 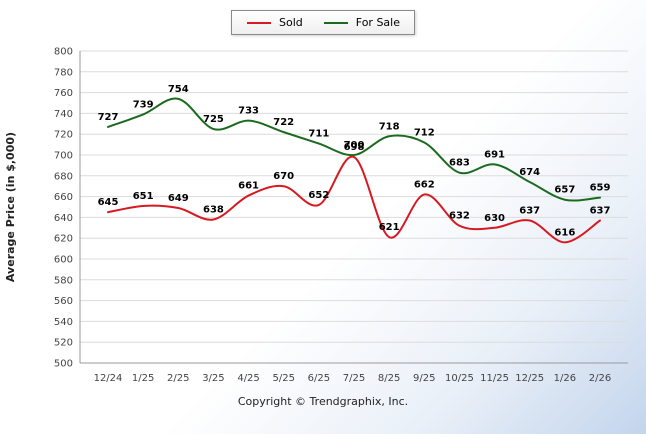 What do you see at coordinates (63, 301) in the screenshot?
I see `y-tick-label: 560` at bounding box center [63, 301].